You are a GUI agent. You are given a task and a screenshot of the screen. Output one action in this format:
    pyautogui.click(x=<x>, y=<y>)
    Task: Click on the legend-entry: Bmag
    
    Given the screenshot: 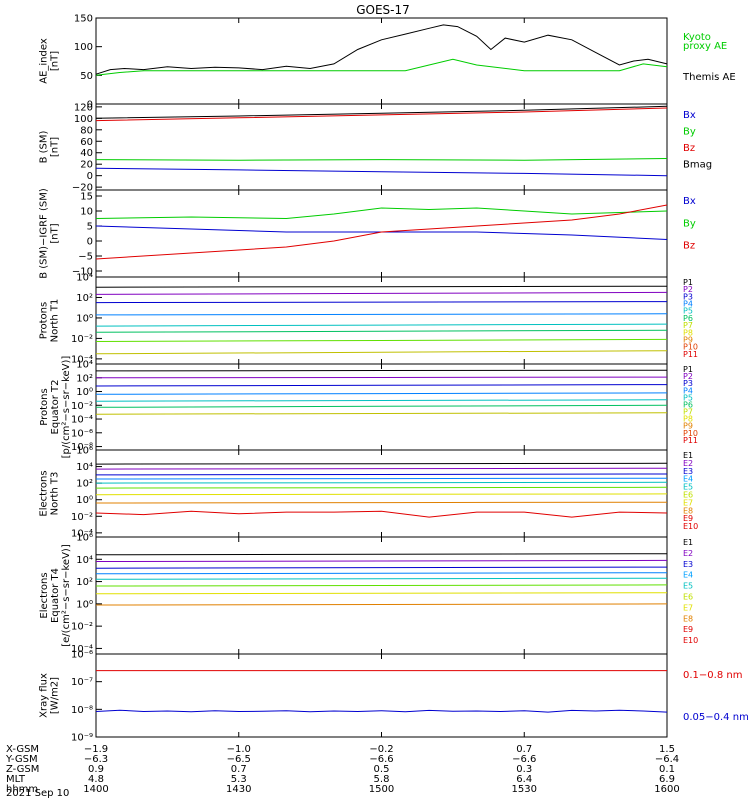 What is the action you would take?
    pyautogui.click(x=697, y=165)
    